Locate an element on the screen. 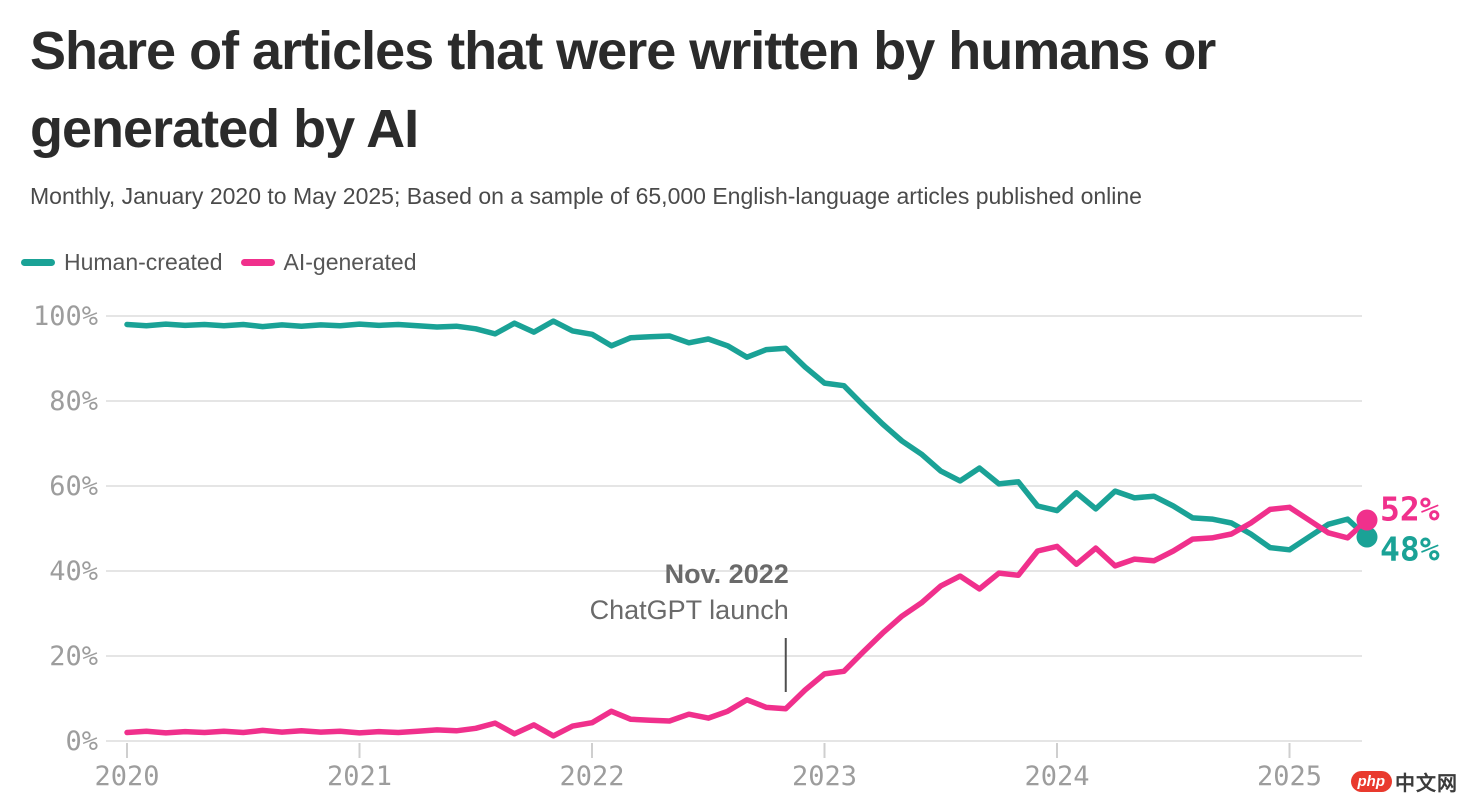  svg-text: 48% is located at coordinates (1410, 549).